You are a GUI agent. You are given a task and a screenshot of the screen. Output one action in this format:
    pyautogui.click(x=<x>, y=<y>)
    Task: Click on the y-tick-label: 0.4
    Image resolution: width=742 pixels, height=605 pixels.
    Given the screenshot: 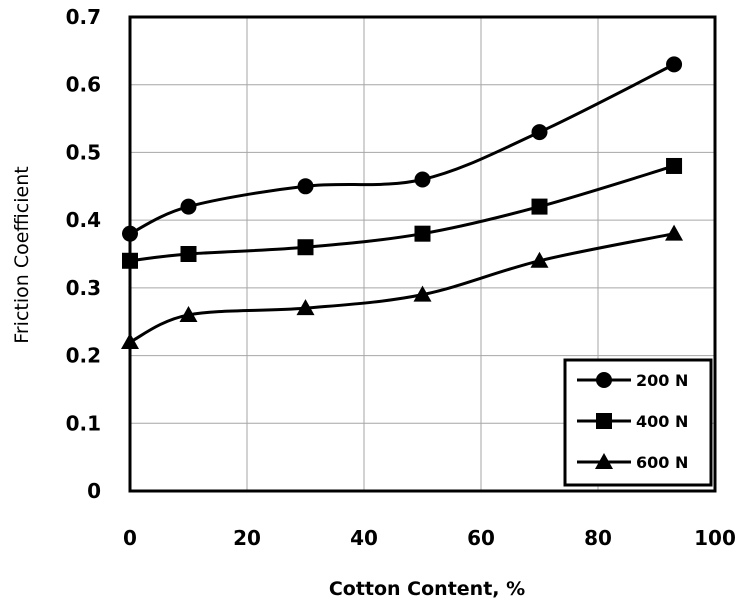 What is the action you would take?
    pyautogui.click(x=83, y=220)
    